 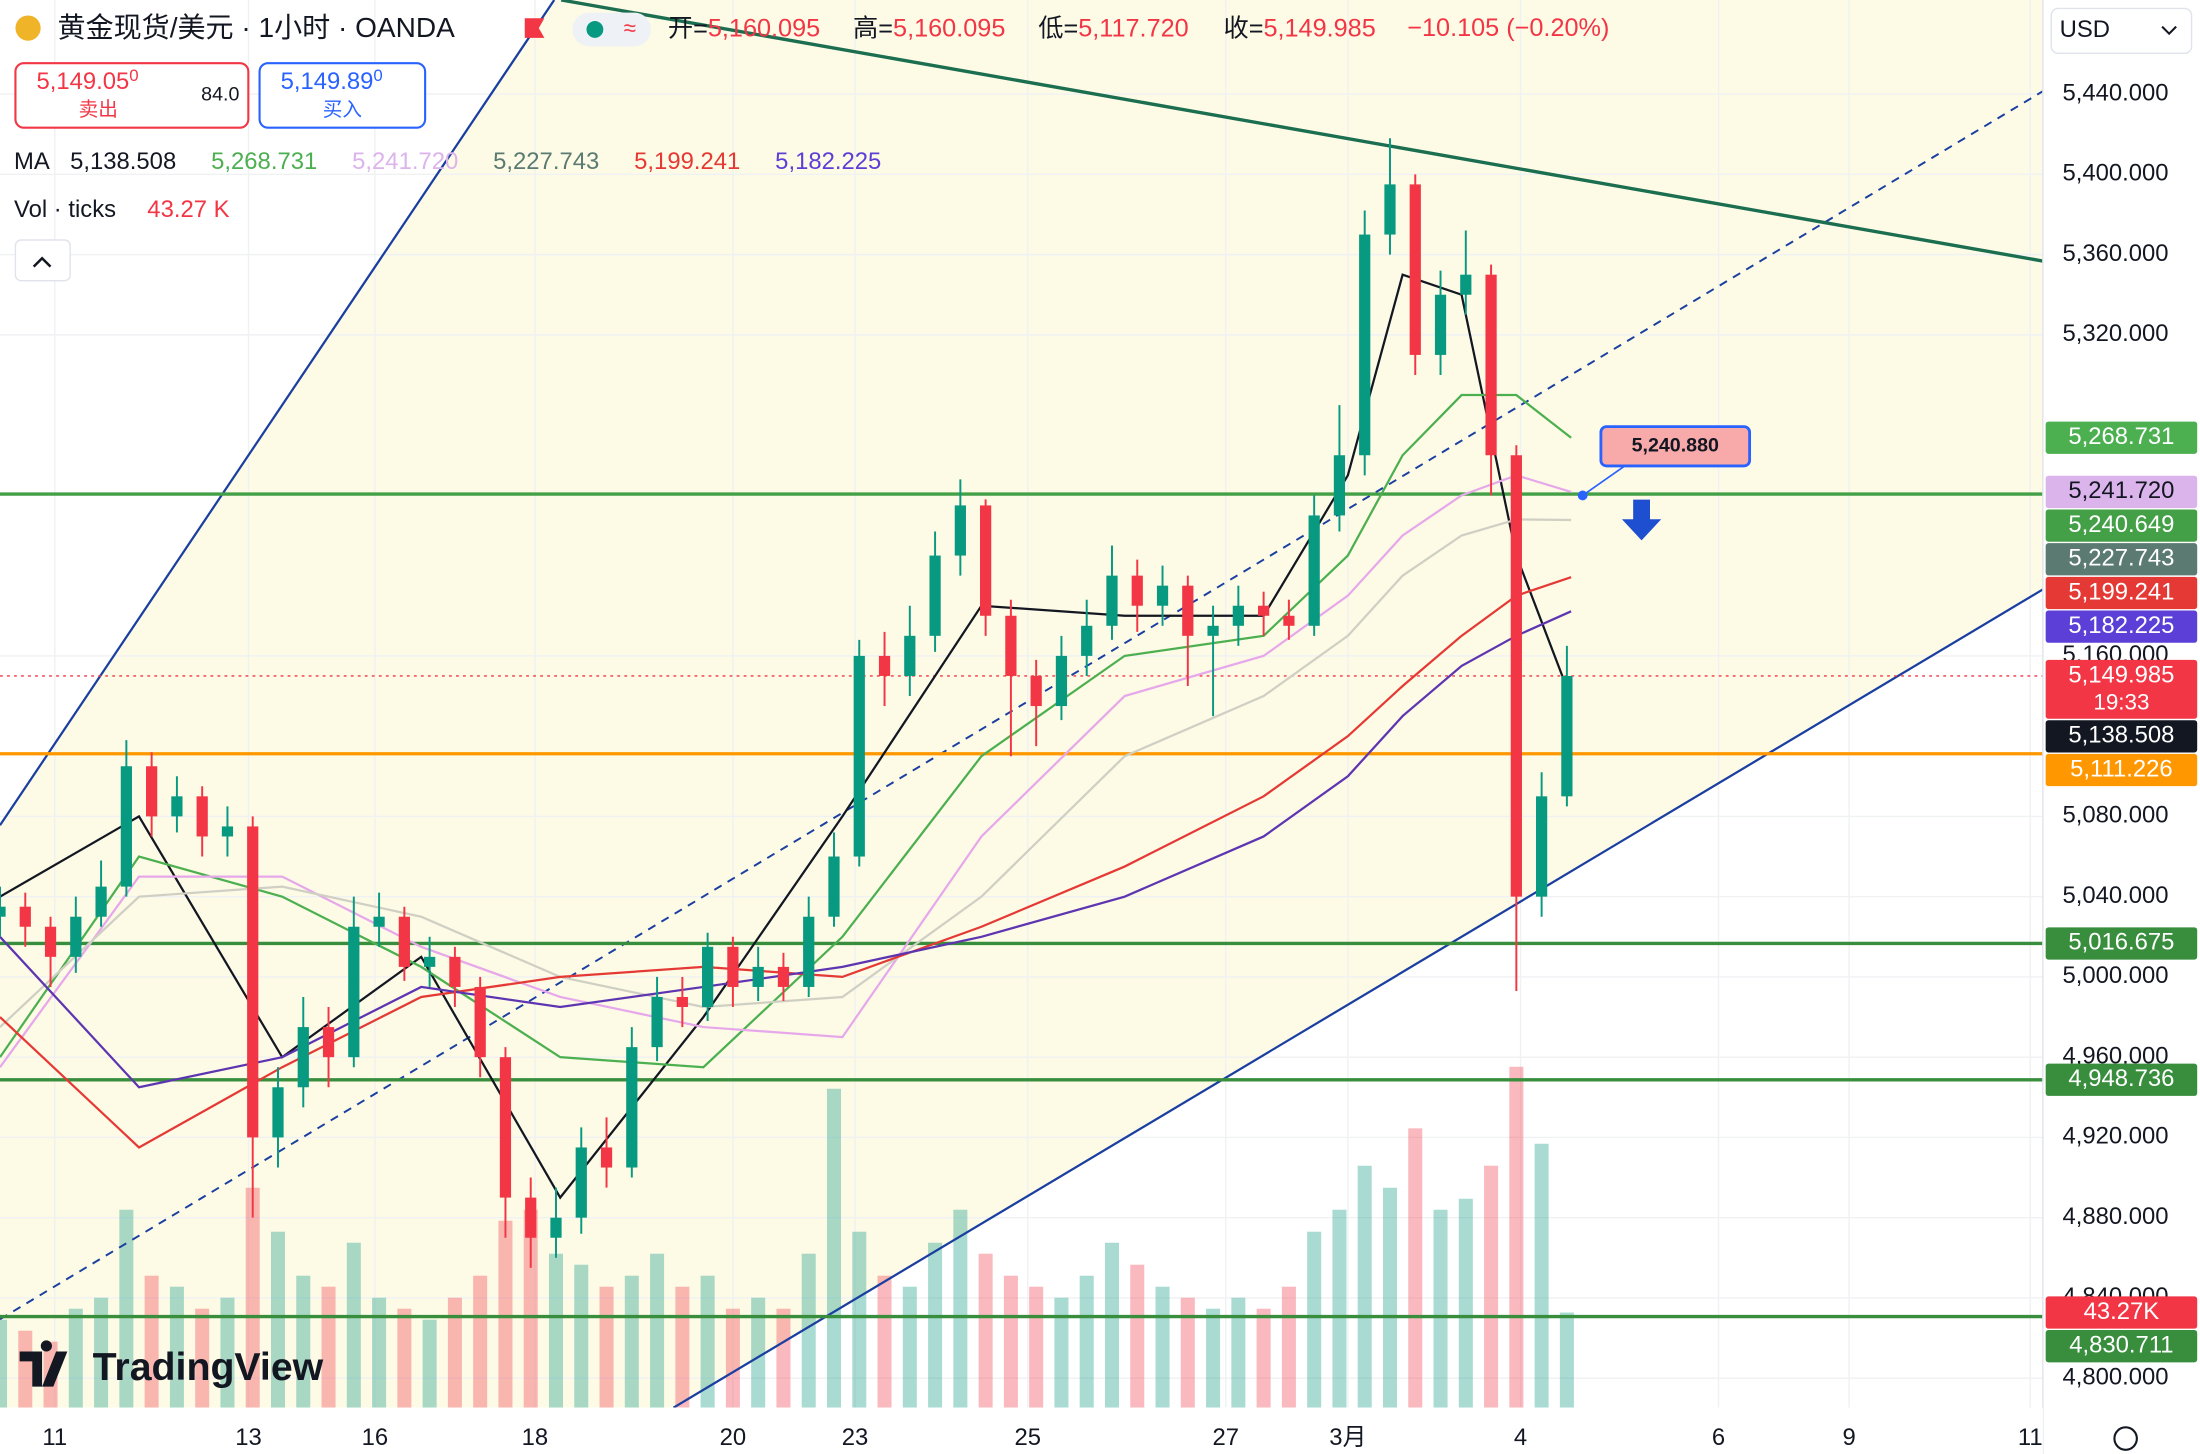 What do you see at coordinates (546, 161) in the screenshot?
I see `ma-value: 5,227.743` at bounding box center [546, 161].